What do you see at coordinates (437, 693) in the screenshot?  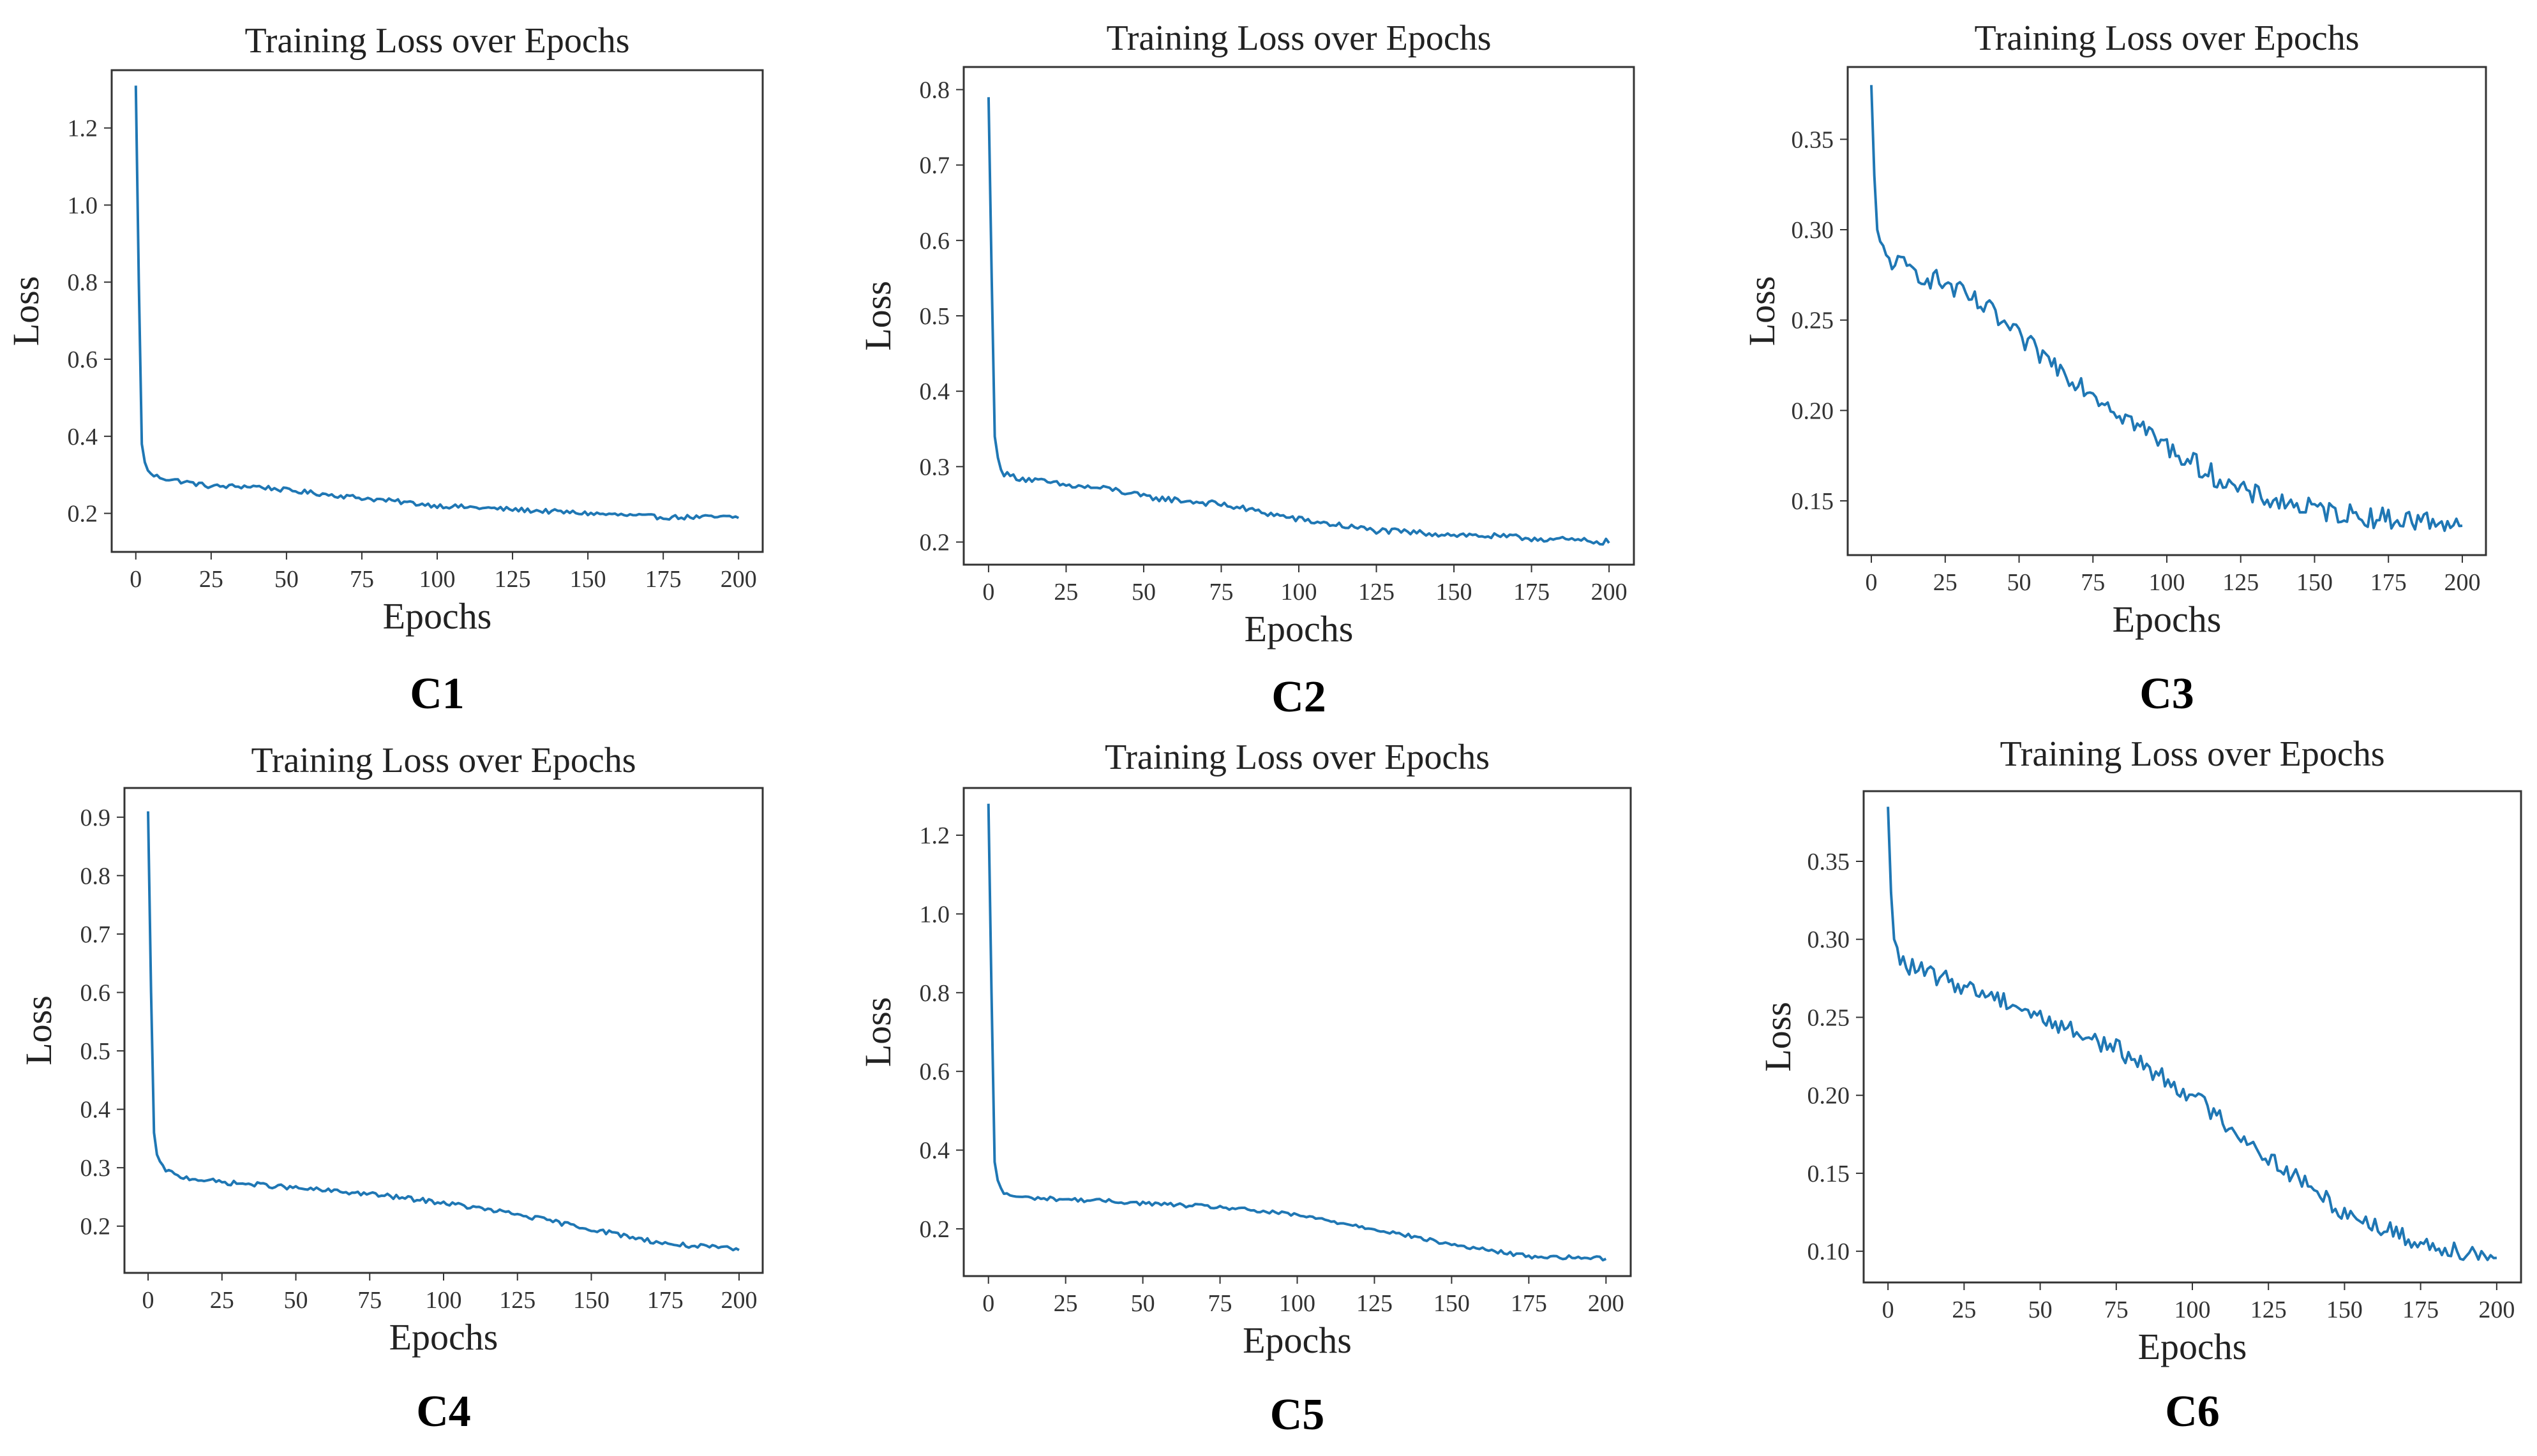 I see `panel-label: C1` at bounding box center [437, 693].